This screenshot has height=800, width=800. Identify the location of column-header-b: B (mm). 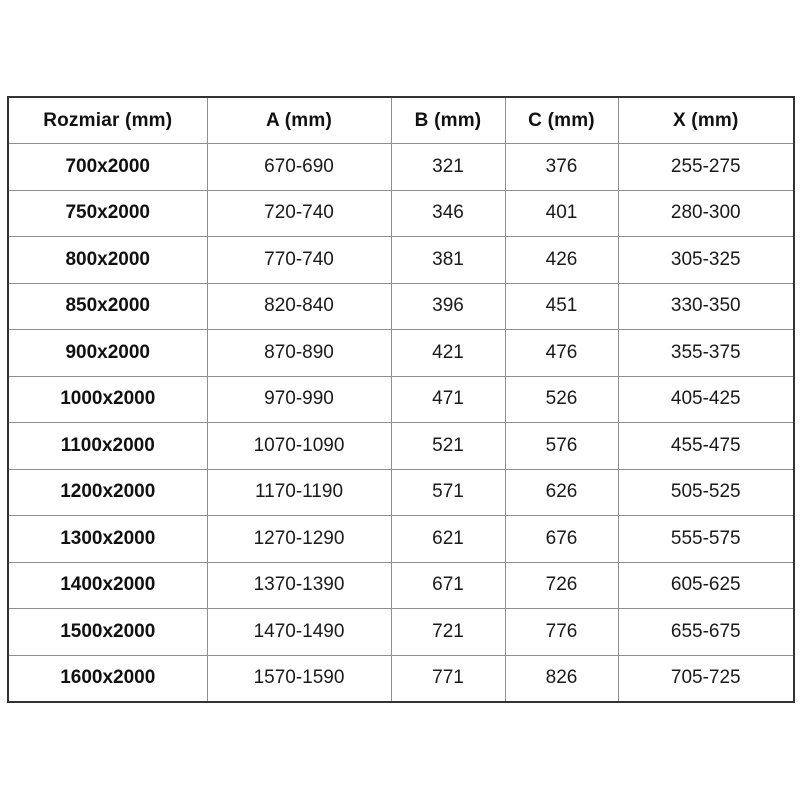
(448, 120).